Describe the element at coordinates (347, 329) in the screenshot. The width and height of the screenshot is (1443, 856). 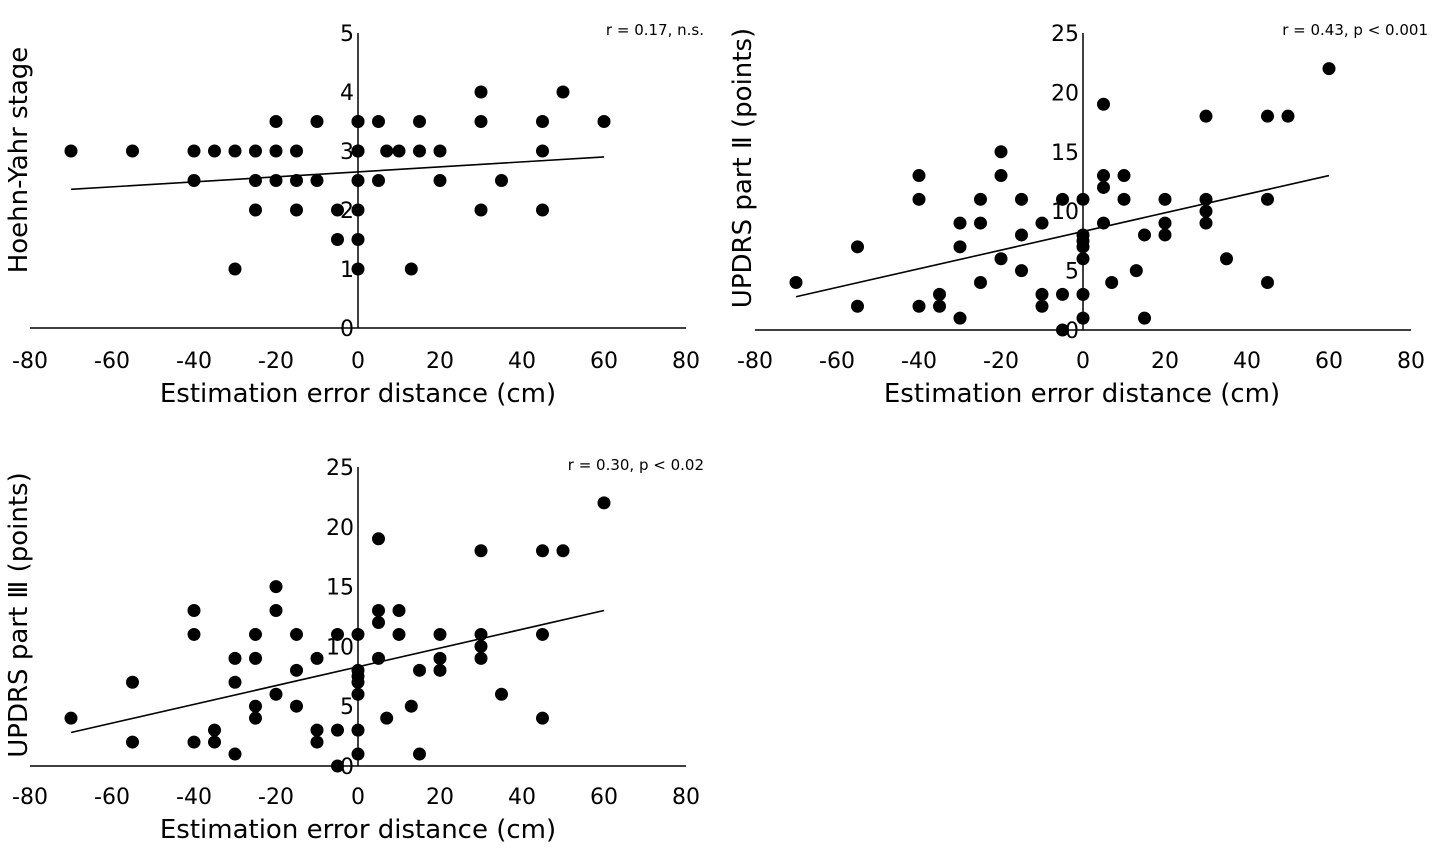
I see `y-tick-label: 0` at that location.